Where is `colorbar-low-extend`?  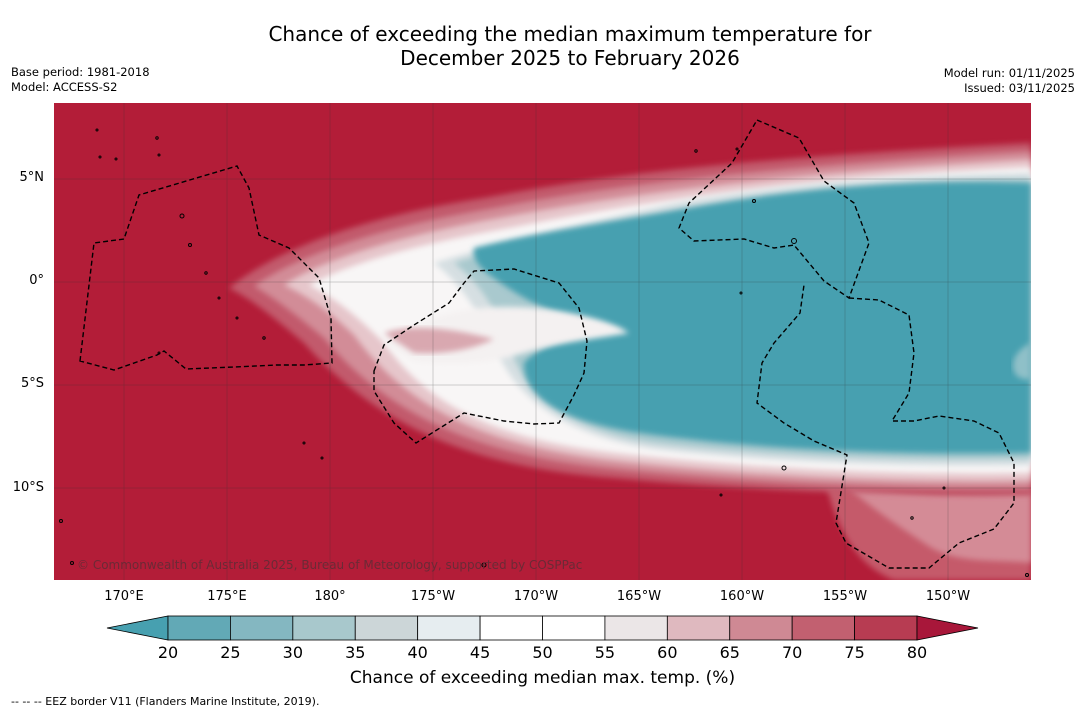 colorbar-low-extend is located at coordinates (137, 628).